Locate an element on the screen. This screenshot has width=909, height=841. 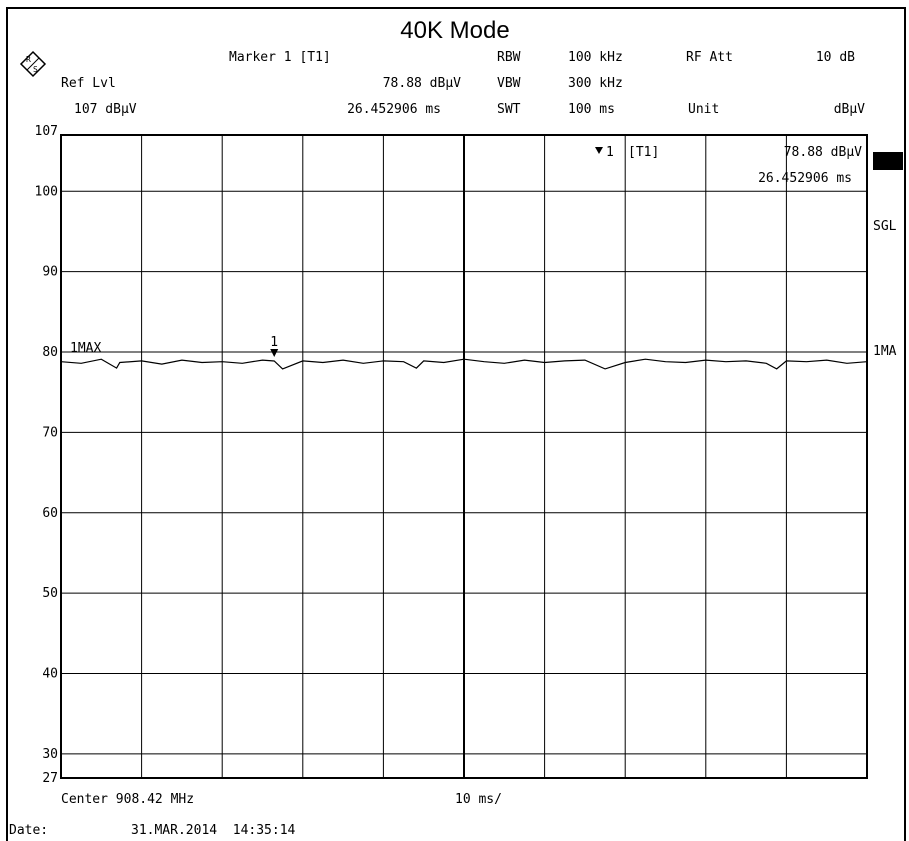
trace-label: 1MAX is located at coordinates (85, 348).